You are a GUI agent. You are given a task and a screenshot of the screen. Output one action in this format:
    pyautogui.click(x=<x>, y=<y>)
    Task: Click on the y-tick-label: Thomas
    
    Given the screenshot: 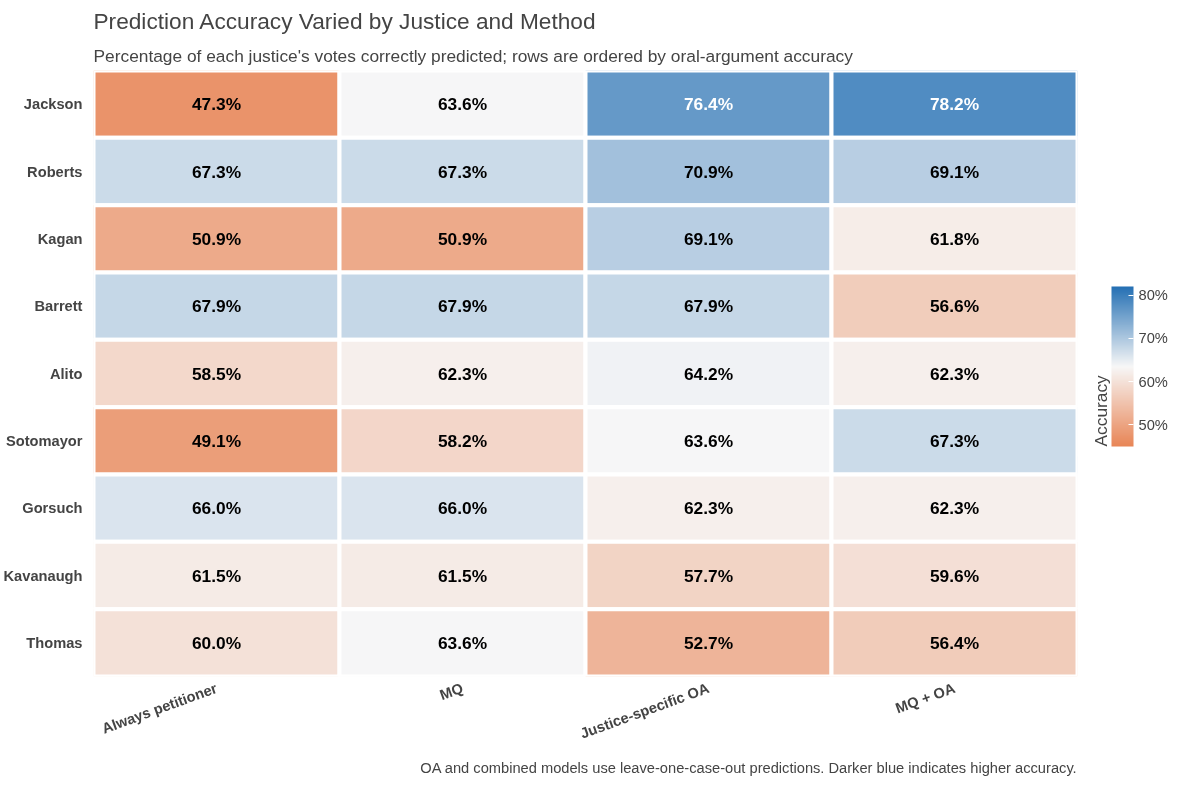 What is the action you would take?
    pyautogui.click(x=54, y=642)
    